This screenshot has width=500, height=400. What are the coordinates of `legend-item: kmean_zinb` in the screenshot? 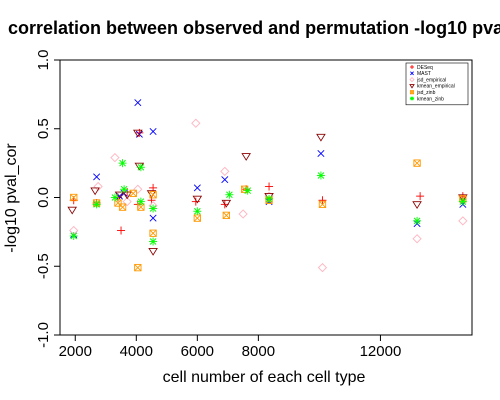 It's located at (427, 99).